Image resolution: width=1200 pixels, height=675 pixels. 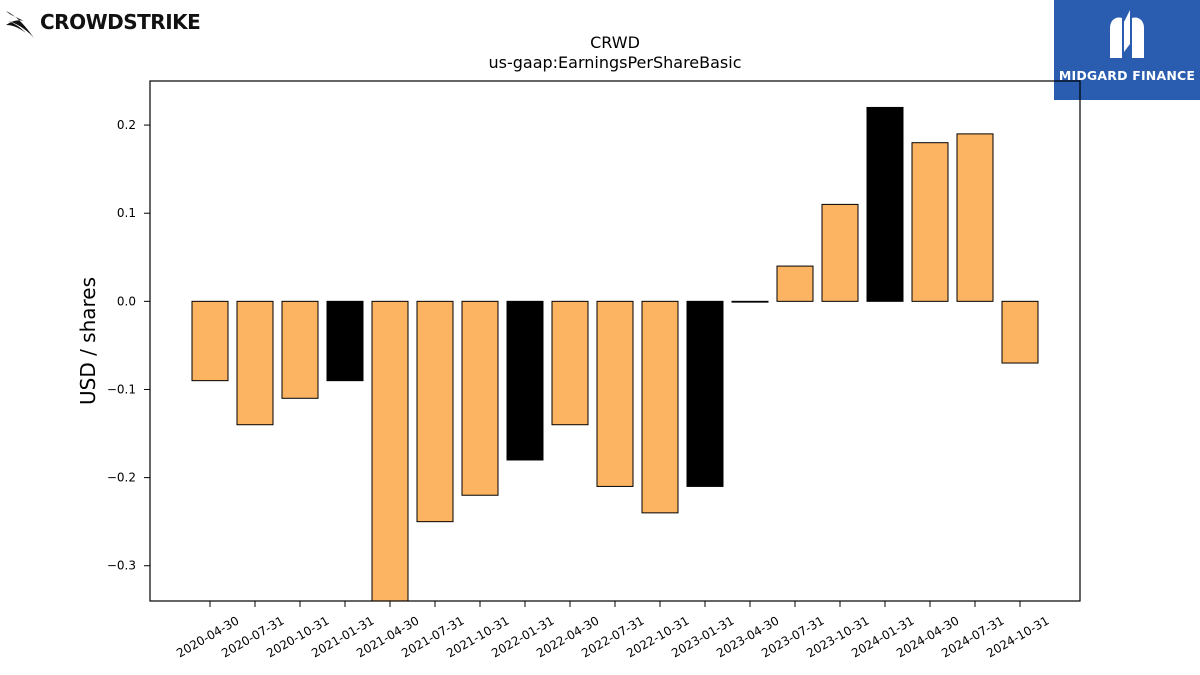 What do you see at coordinates (120, 22) in the screenshot?
I see `crowdstrike-logo-text: CROWDSTRIKE` at bounding box center [120, 22].